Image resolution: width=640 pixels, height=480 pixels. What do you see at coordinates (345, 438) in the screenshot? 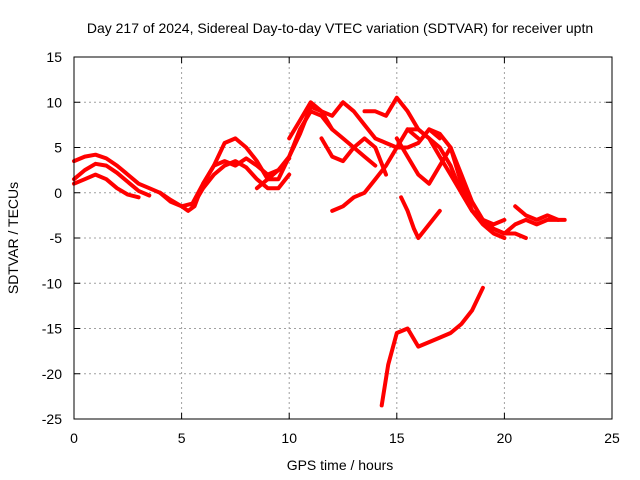
I see `x-axis-tick-labels: 0 5 10 15 20 25` at bounding box center [345, 438].